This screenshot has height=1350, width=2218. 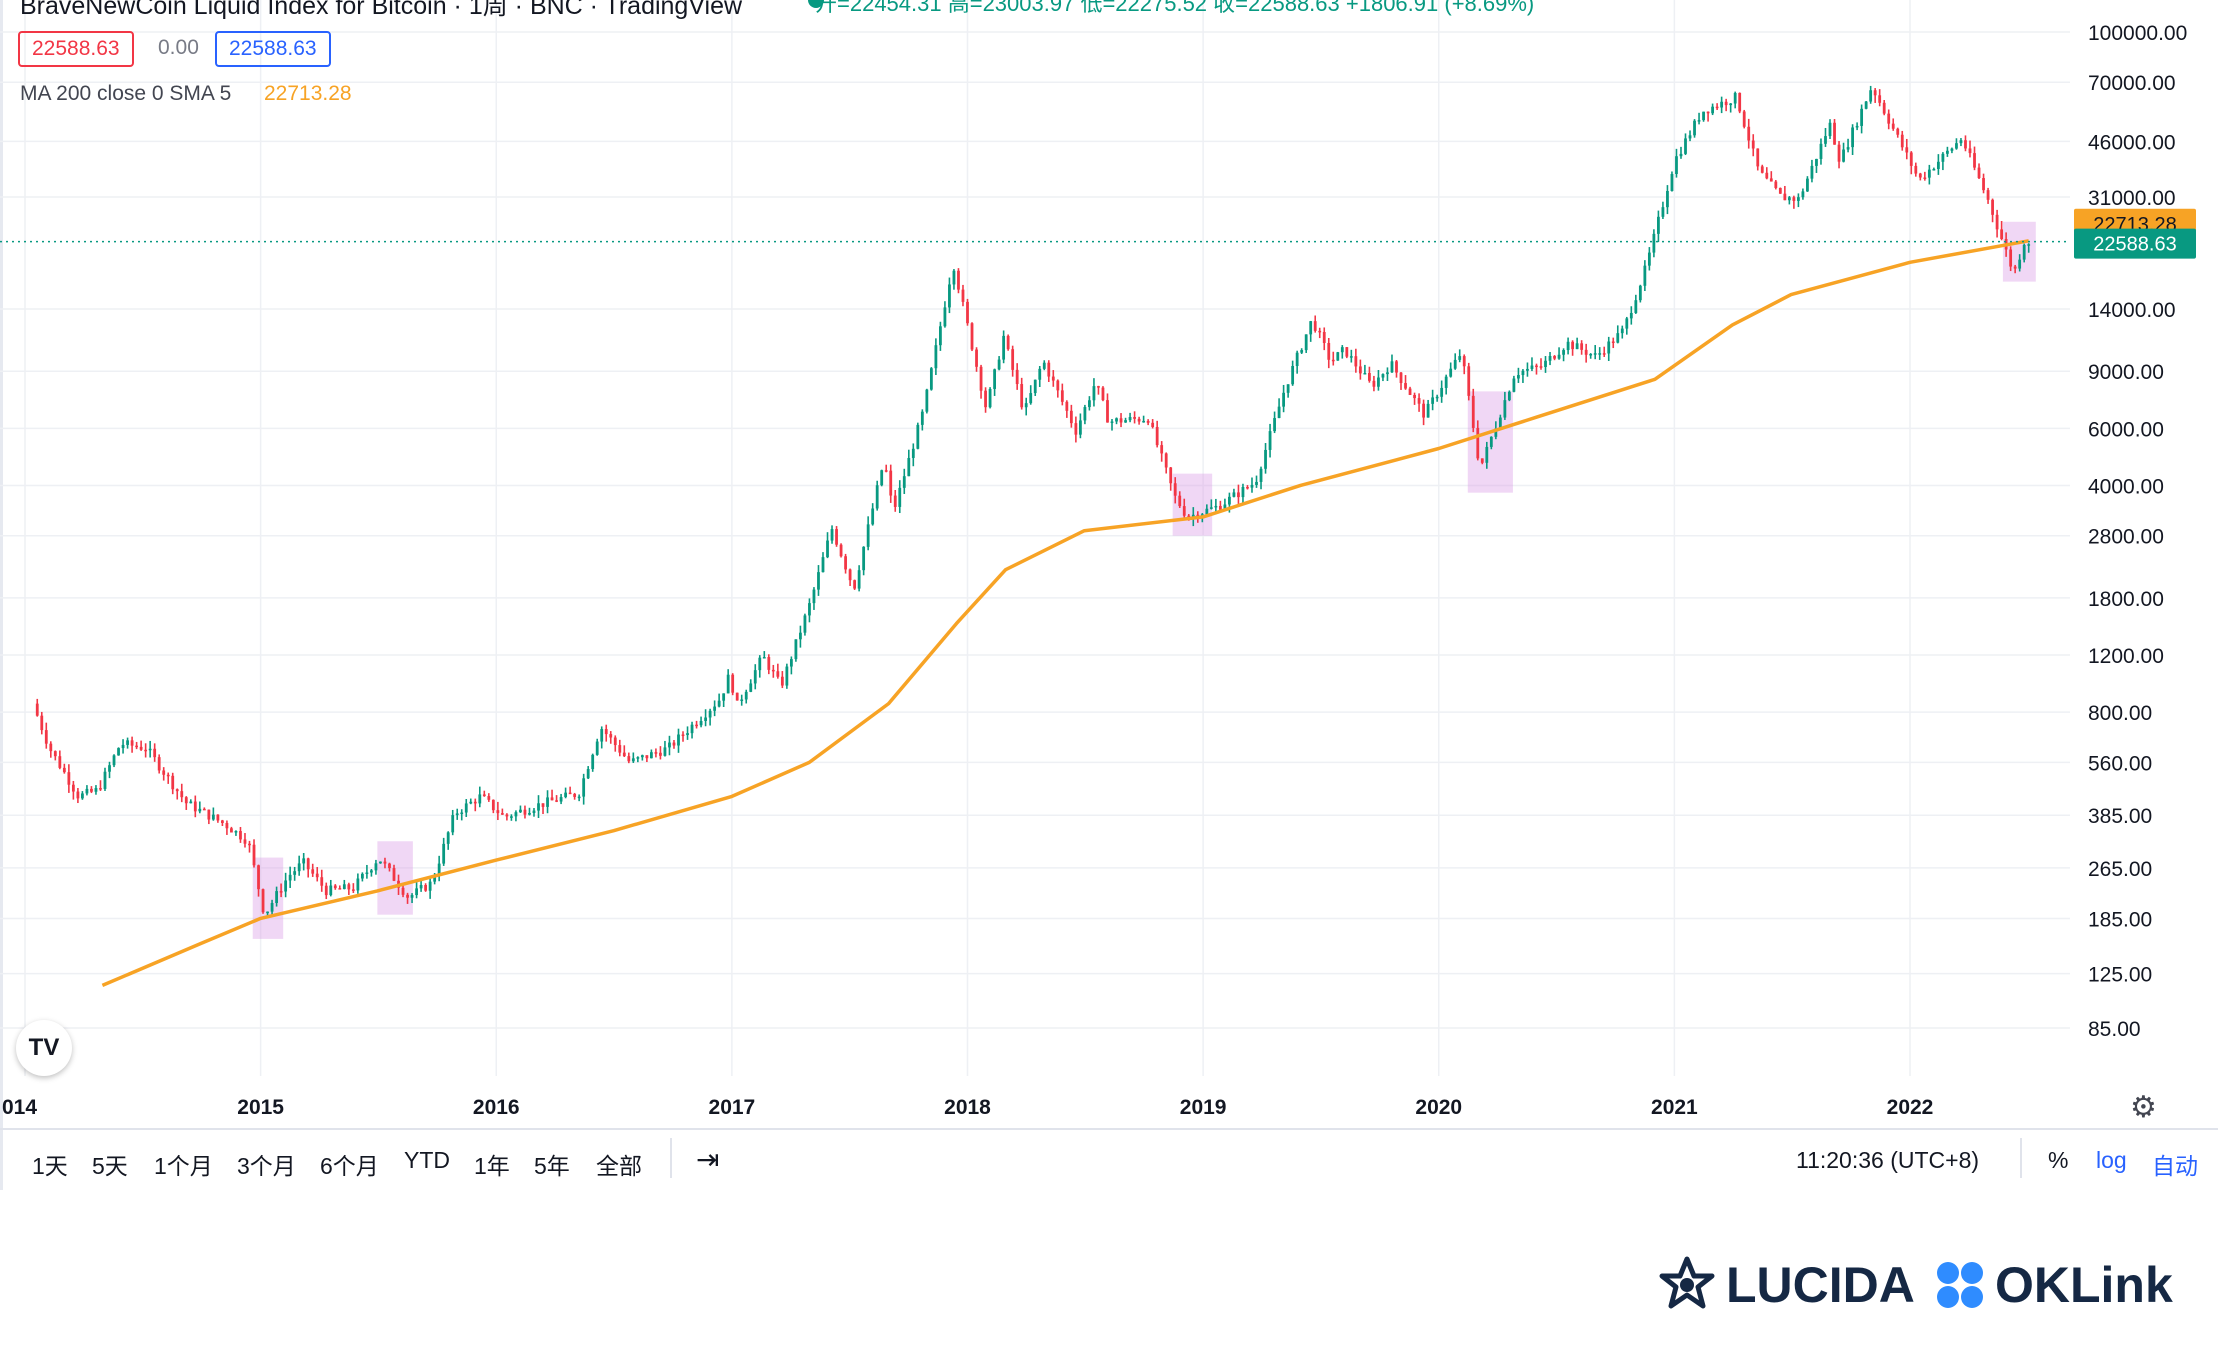 I want to click on last-price-axis-label: 22588.63, so click(x=2134, y=245).